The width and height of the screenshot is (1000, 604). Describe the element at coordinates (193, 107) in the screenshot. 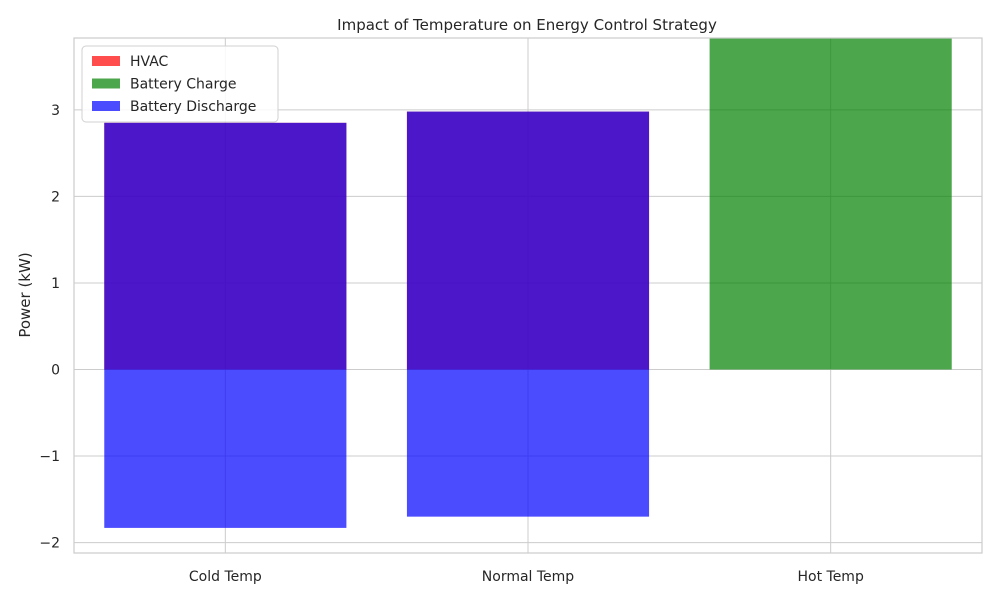

I see `legend-label: Battery Discharge` at that location.